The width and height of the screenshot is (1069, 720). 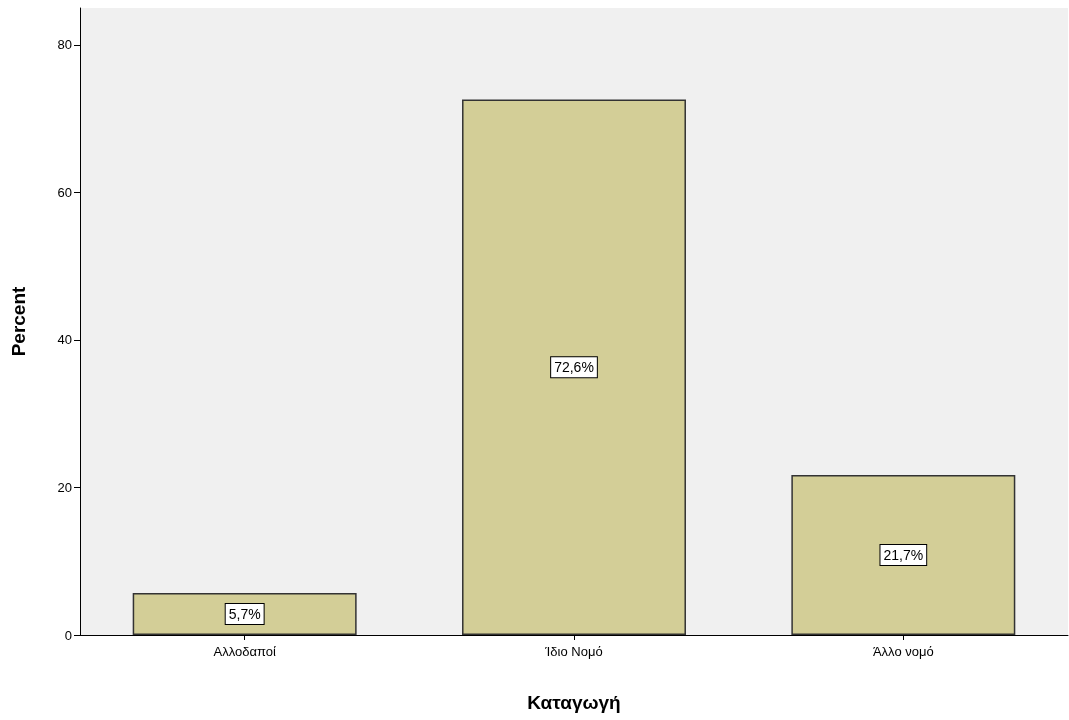 What do you see at coordinates (64, 192) in the screenshot?
I see `y-tick-label: 60` at bounding box center [64, 192].